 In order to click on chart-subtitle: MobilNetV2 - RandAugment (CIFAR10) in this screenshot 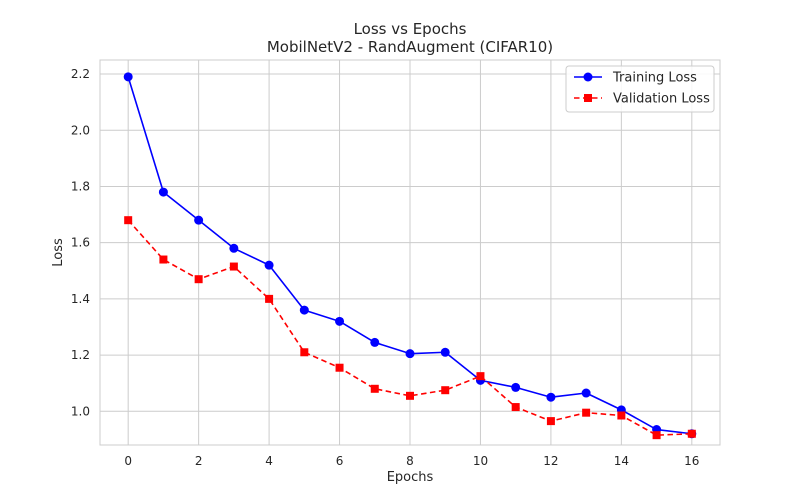, I will do `click(410, 47)`.